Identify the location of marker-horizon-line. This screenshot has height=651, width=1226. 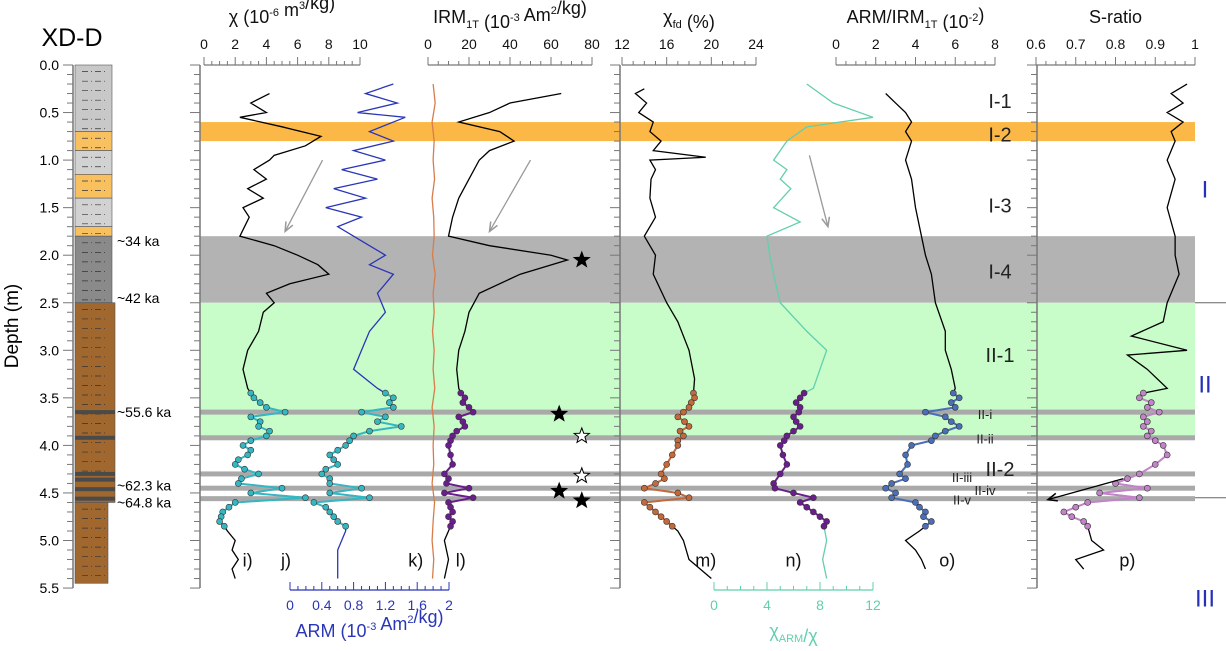
(697, 412).